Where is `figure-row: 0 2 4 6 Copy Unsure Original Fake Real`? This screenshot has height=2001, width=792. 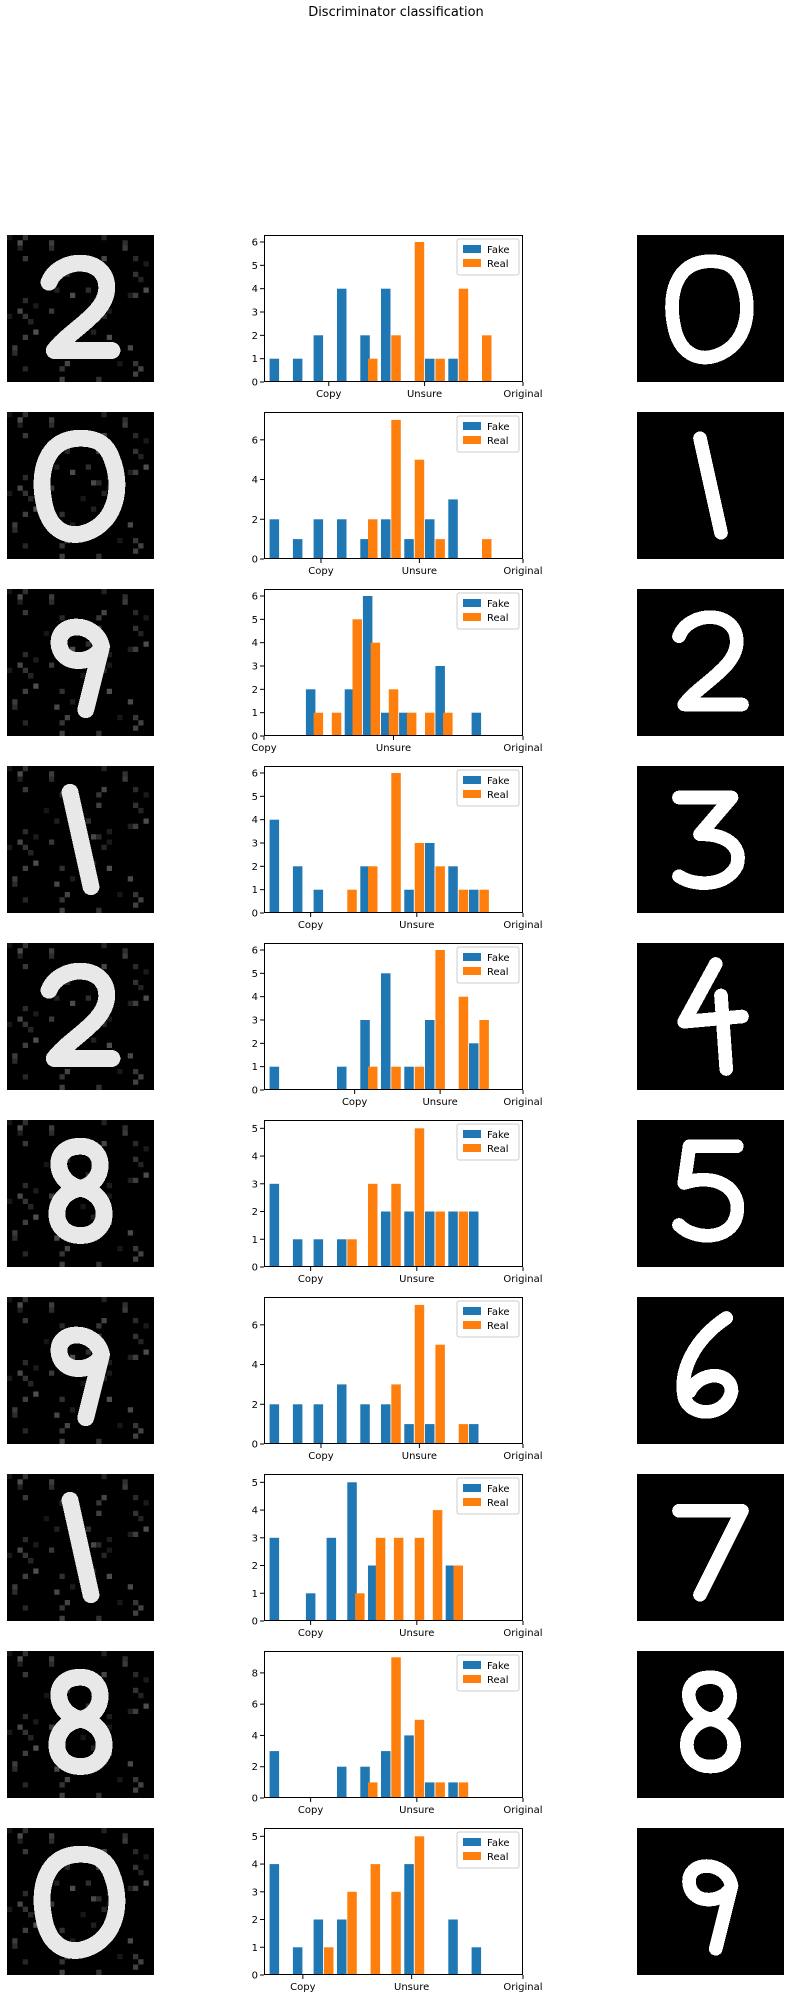 figure-row: 0 2 4 6 Copy Unsure Original Fake Real is located at coordinates (396, 494).